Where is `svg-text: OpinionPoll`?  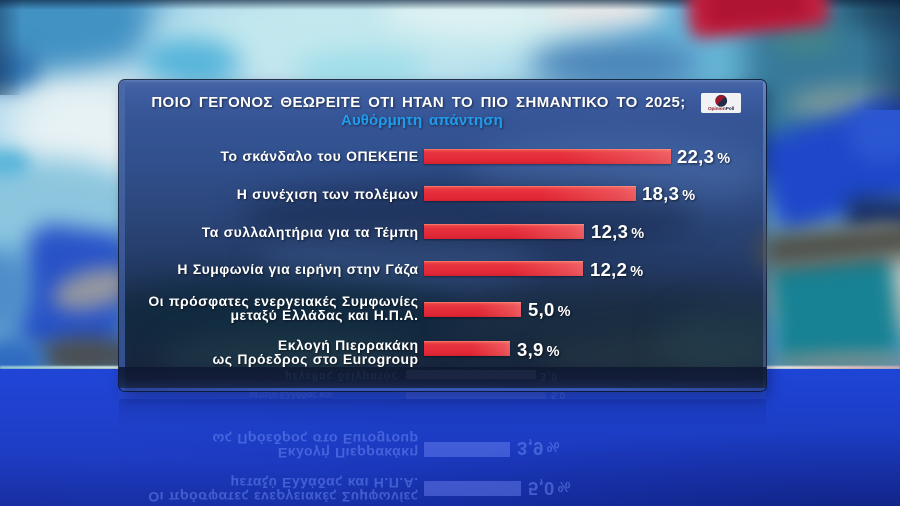
svg-text: OpinionPoll is located at coordinates (721, 109).